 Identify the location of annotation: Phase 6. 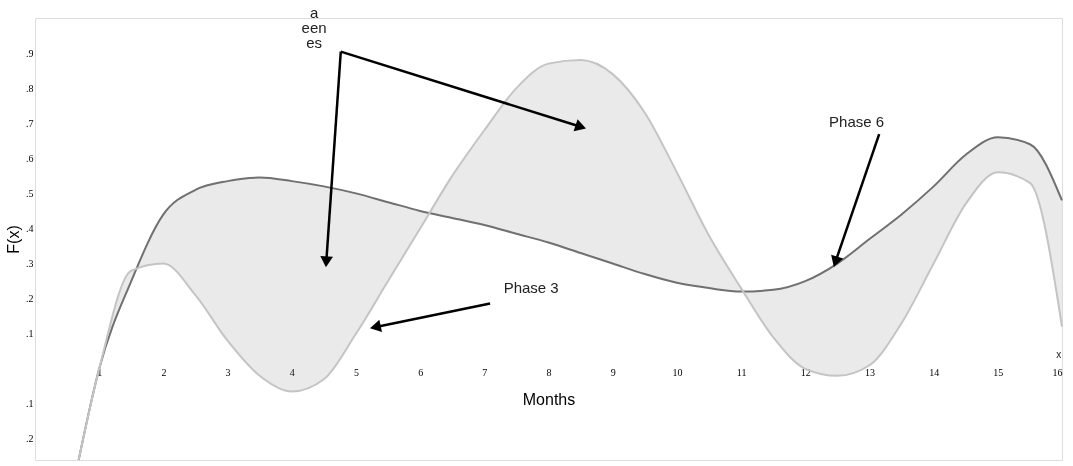
(857, 122).